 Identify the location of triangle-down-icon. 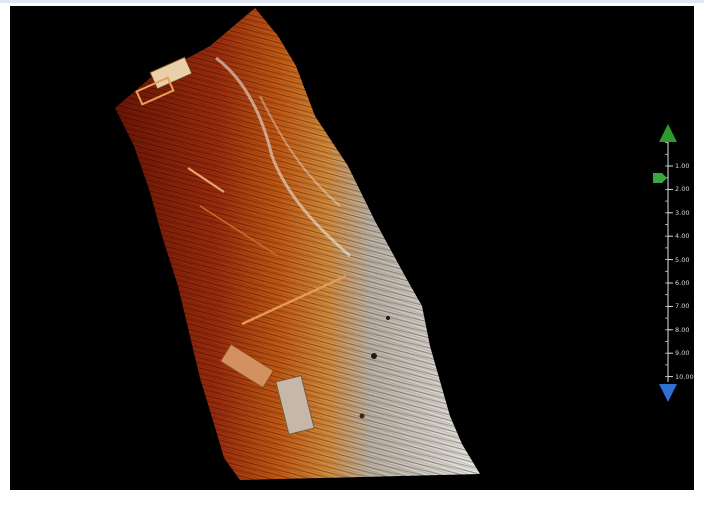
(668, 393).